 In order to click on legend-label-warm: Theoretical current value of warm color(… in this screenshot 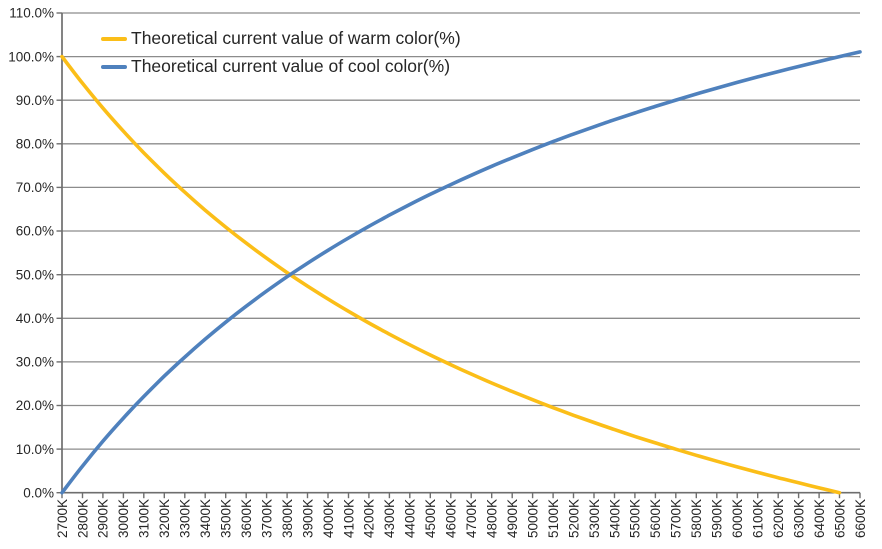, I will do `click(296, 38)`.